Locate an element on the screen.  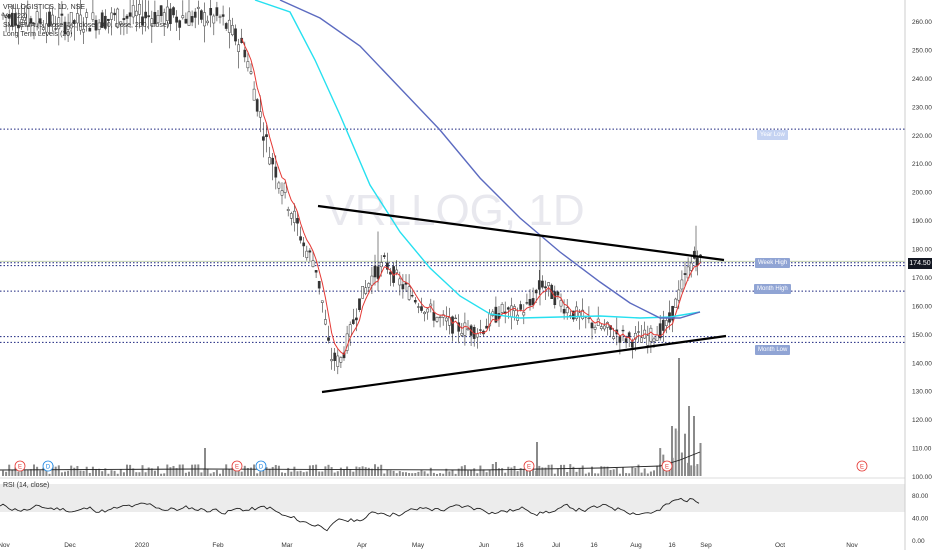
levels-indicator-label: Long Term Levels (20) is located at coordinates (38, 34).